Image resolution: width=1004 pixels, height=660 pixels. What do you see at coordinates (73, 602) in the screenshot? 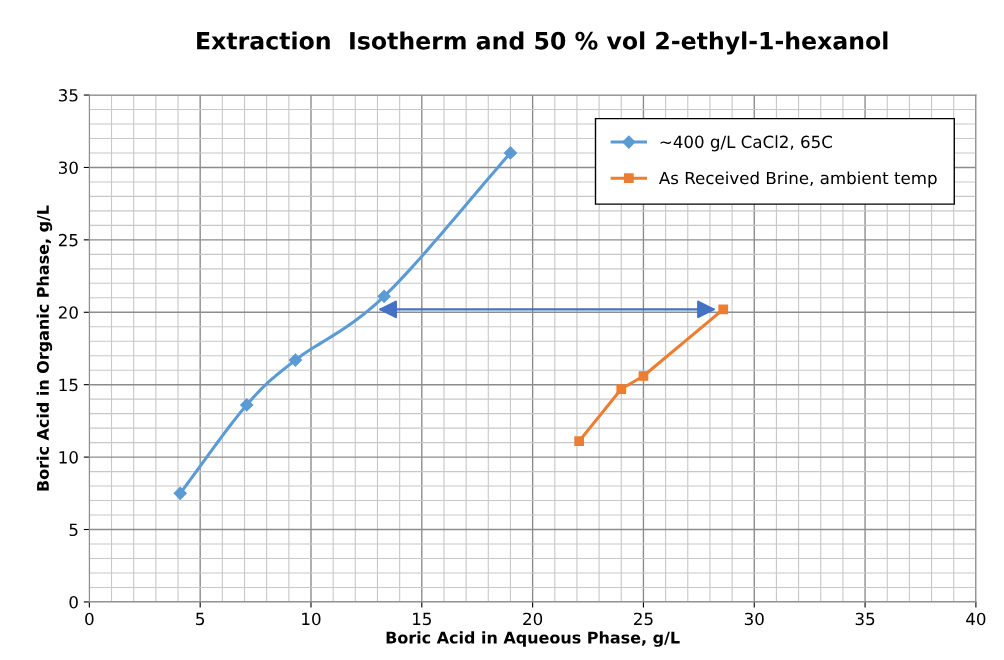
I see `y-tick-label: 0` at bounding box center [73, 602].